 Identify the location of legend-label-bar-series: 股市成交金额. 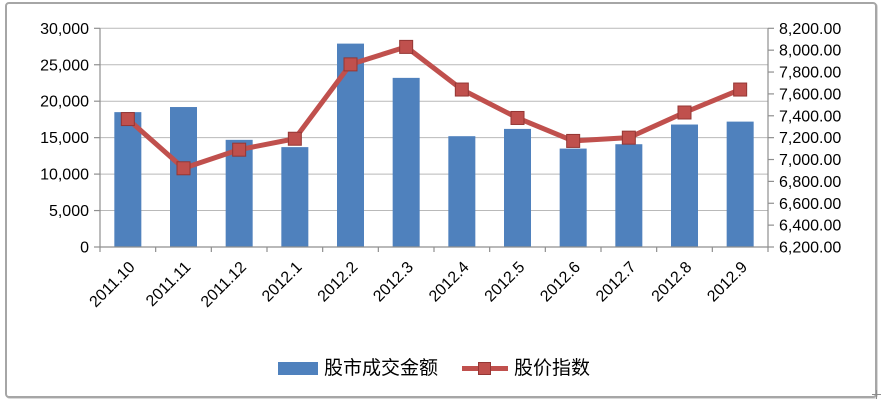
(380, 368).